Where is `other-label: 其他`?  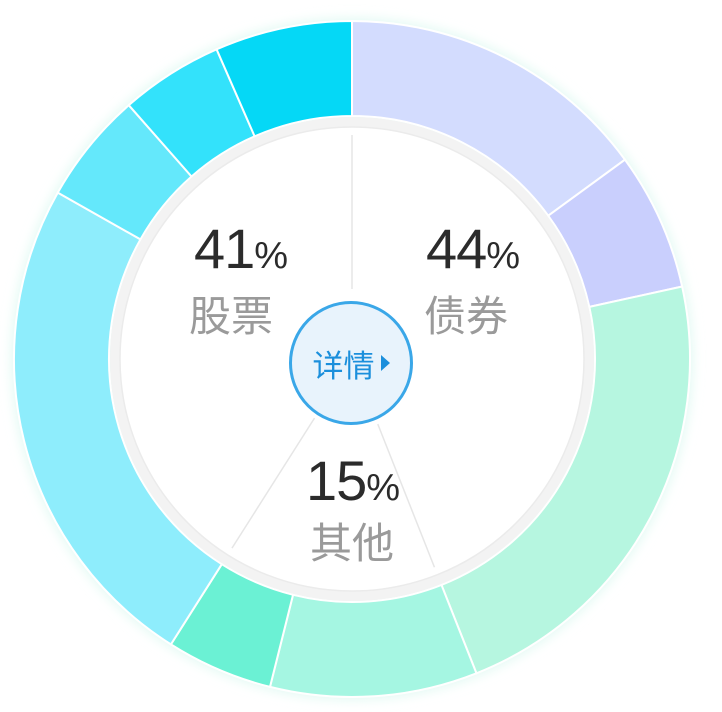 other-label: 其他 is located at coordinates (351, 543).